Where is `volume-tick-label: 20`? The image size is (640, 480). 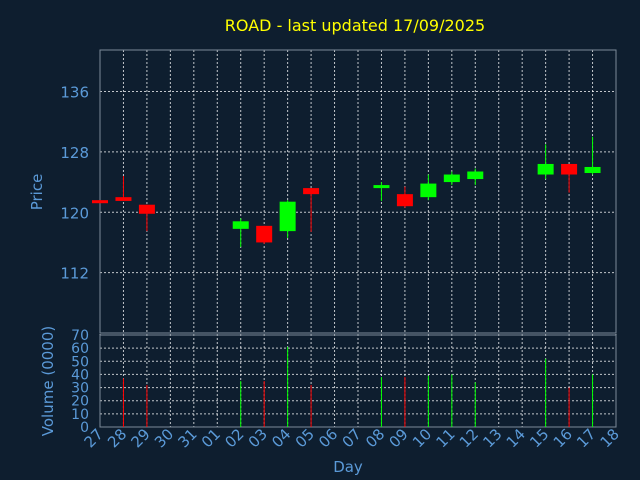 volume-tick-label: 20 is located at coordinates (80, 402).